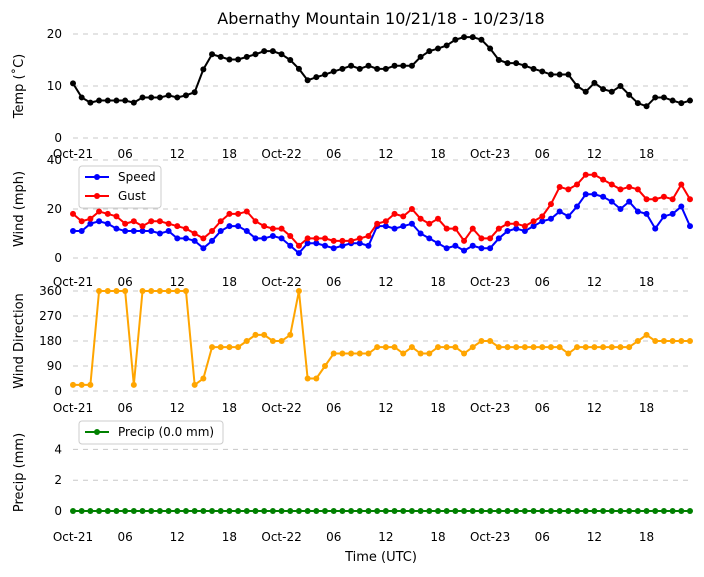 This screenshot has height=577, width=704. I want to click on y-tick-label: 270, so click(50, 316).